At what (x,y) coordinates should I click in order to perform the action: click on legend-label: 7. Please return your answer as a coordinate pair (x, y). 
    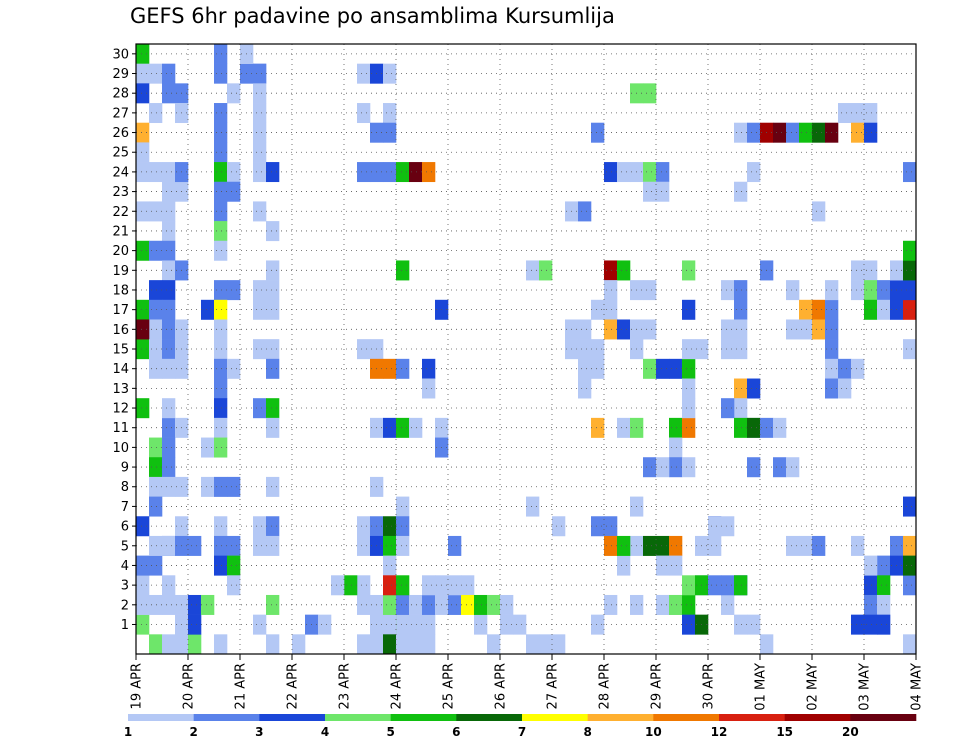
    Looking at the image, I should click on (522, 732).